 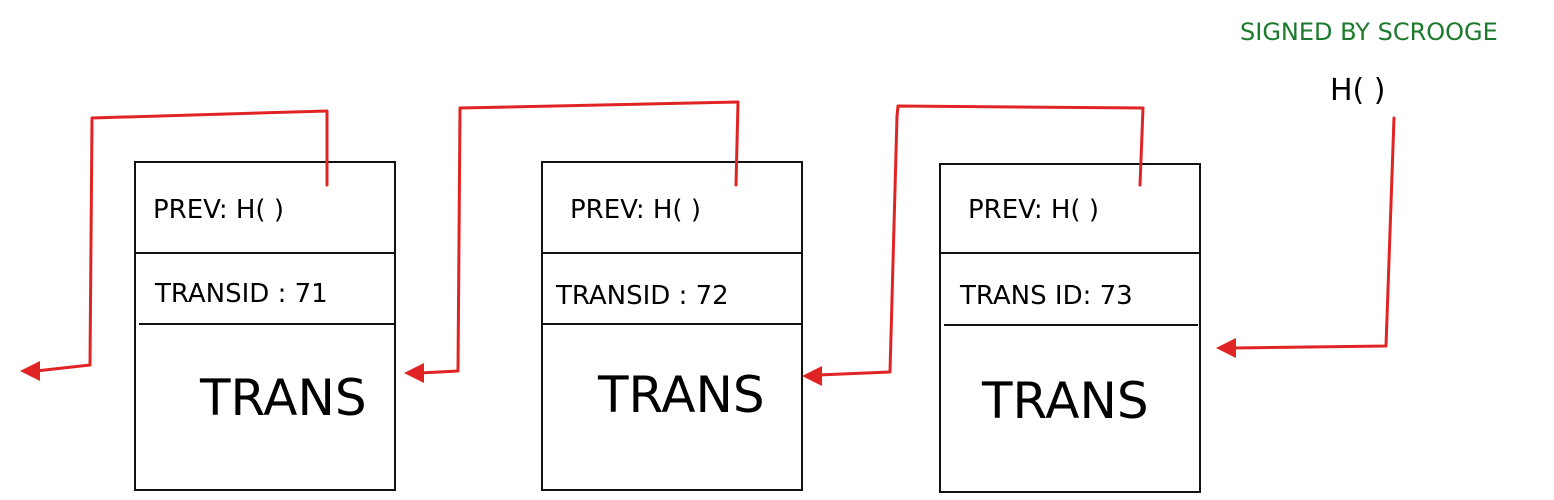 What do you see at coordinates (30, 371) in the screenshot?
I see `arrowhead-previous` at bounding box center [30, 371].